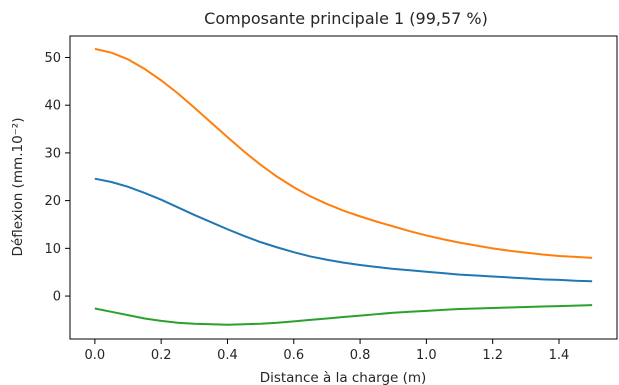 The width and height of the screenshot is (619, 385). What do you see at coordinates (52, 249) in the screenshot?
I see `y-tick-label: 10` at bounding box center [52, 249].